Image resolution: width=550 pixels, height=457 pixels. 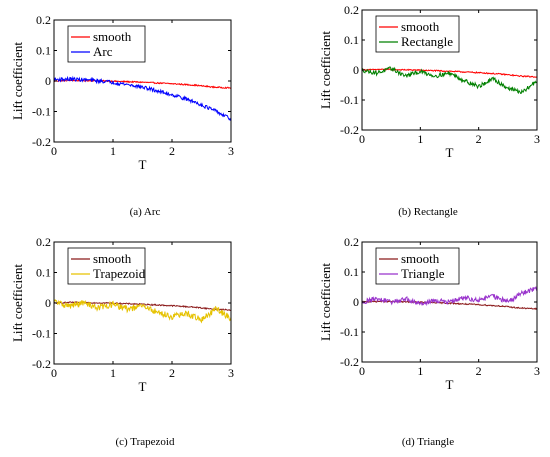 I want to click on series-line-trapezoid, so click(x=142, y=311).